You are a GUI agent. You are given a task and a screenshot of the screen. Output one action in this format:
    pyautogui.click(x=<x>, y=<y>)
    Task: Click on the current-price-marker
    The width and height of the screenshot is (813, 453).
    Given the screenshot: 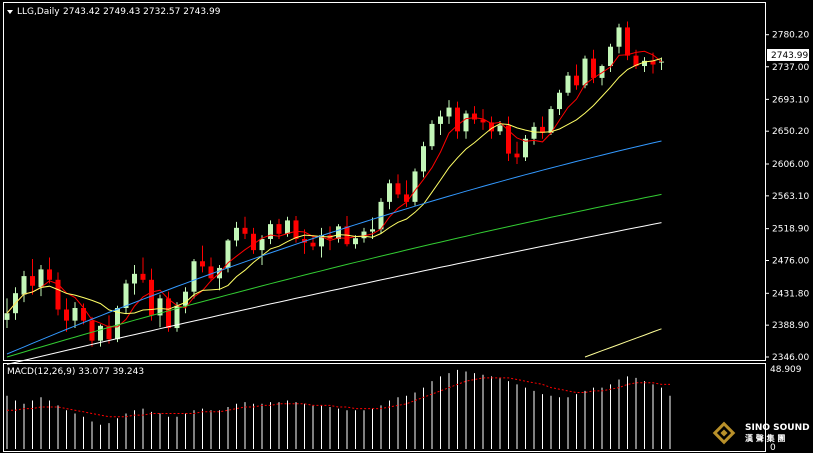 What is the action you would take?
    pyautogui.click(x=788, y=55)
    